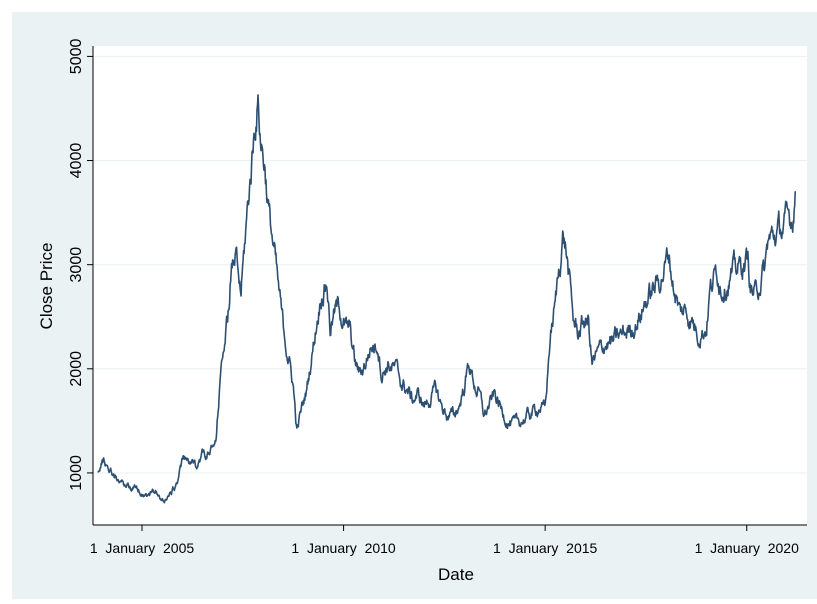  Describe the element at coordinates (456, 574) in the screenshot. I see `x-axis-label: Date` at that location.